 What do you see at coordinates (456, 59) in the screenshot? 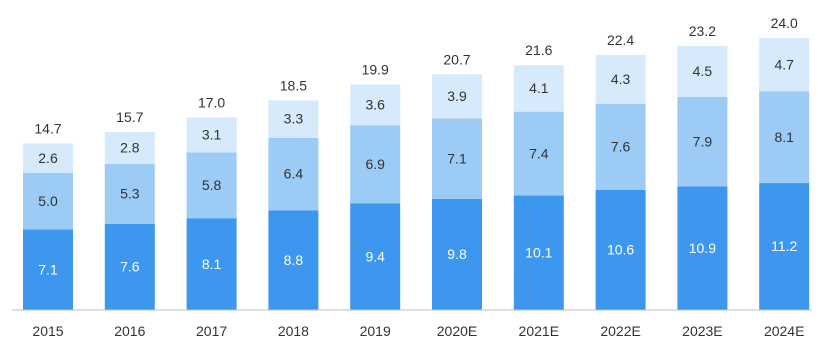
I see `total-label-2020E: 20.7` at bounding box center [456, 59].